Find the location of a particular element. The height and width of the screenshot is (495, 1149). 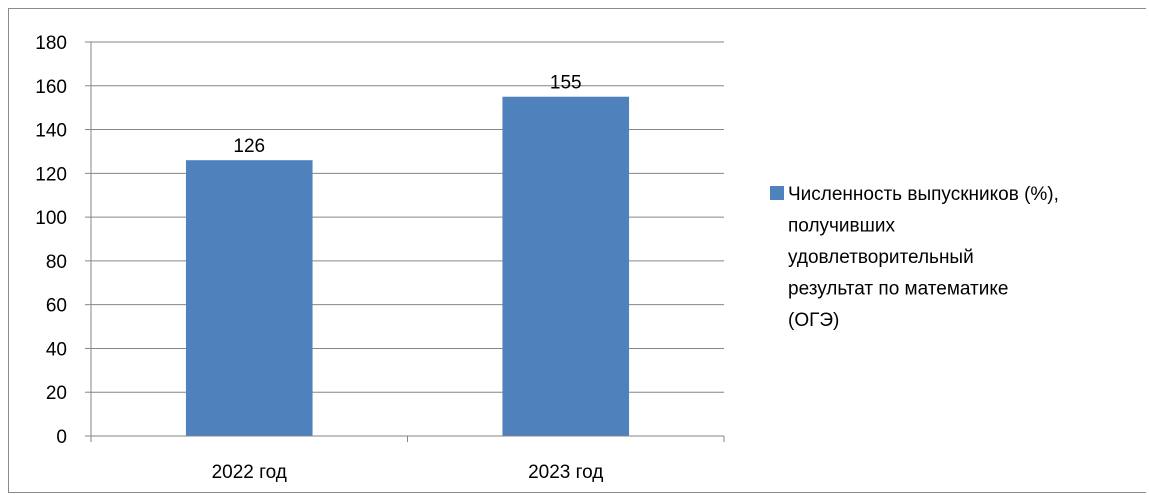

legend-label-line: получивших is located at coordinates (841, 226).